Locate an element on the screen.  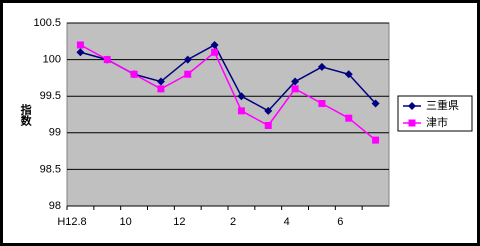
y-tick-label: 99 is located at coordinates (55, 133).